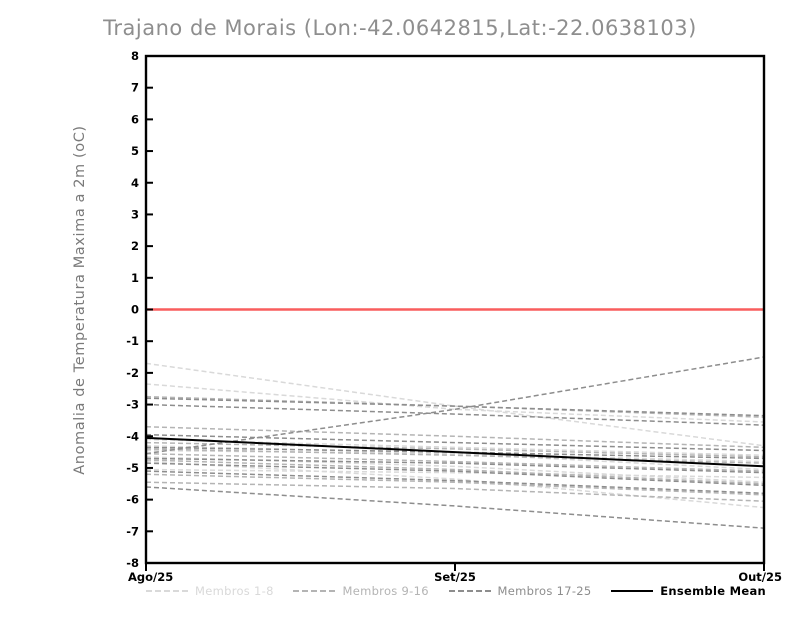 The width and height of the screenshot is (800, 618). What do you see at coordinates (132, 436) in the screenshot?
I see `y-tick-label: -4` at bounding box center [132, 436].